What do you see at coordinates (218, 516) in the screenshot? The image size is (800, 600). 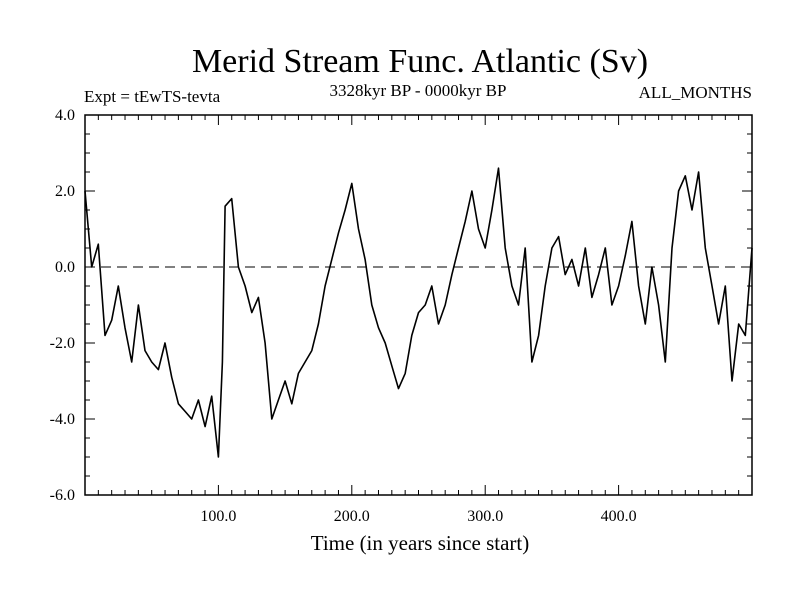 I see `x-tick-label: 100.0` at bounding box center [218, 516].